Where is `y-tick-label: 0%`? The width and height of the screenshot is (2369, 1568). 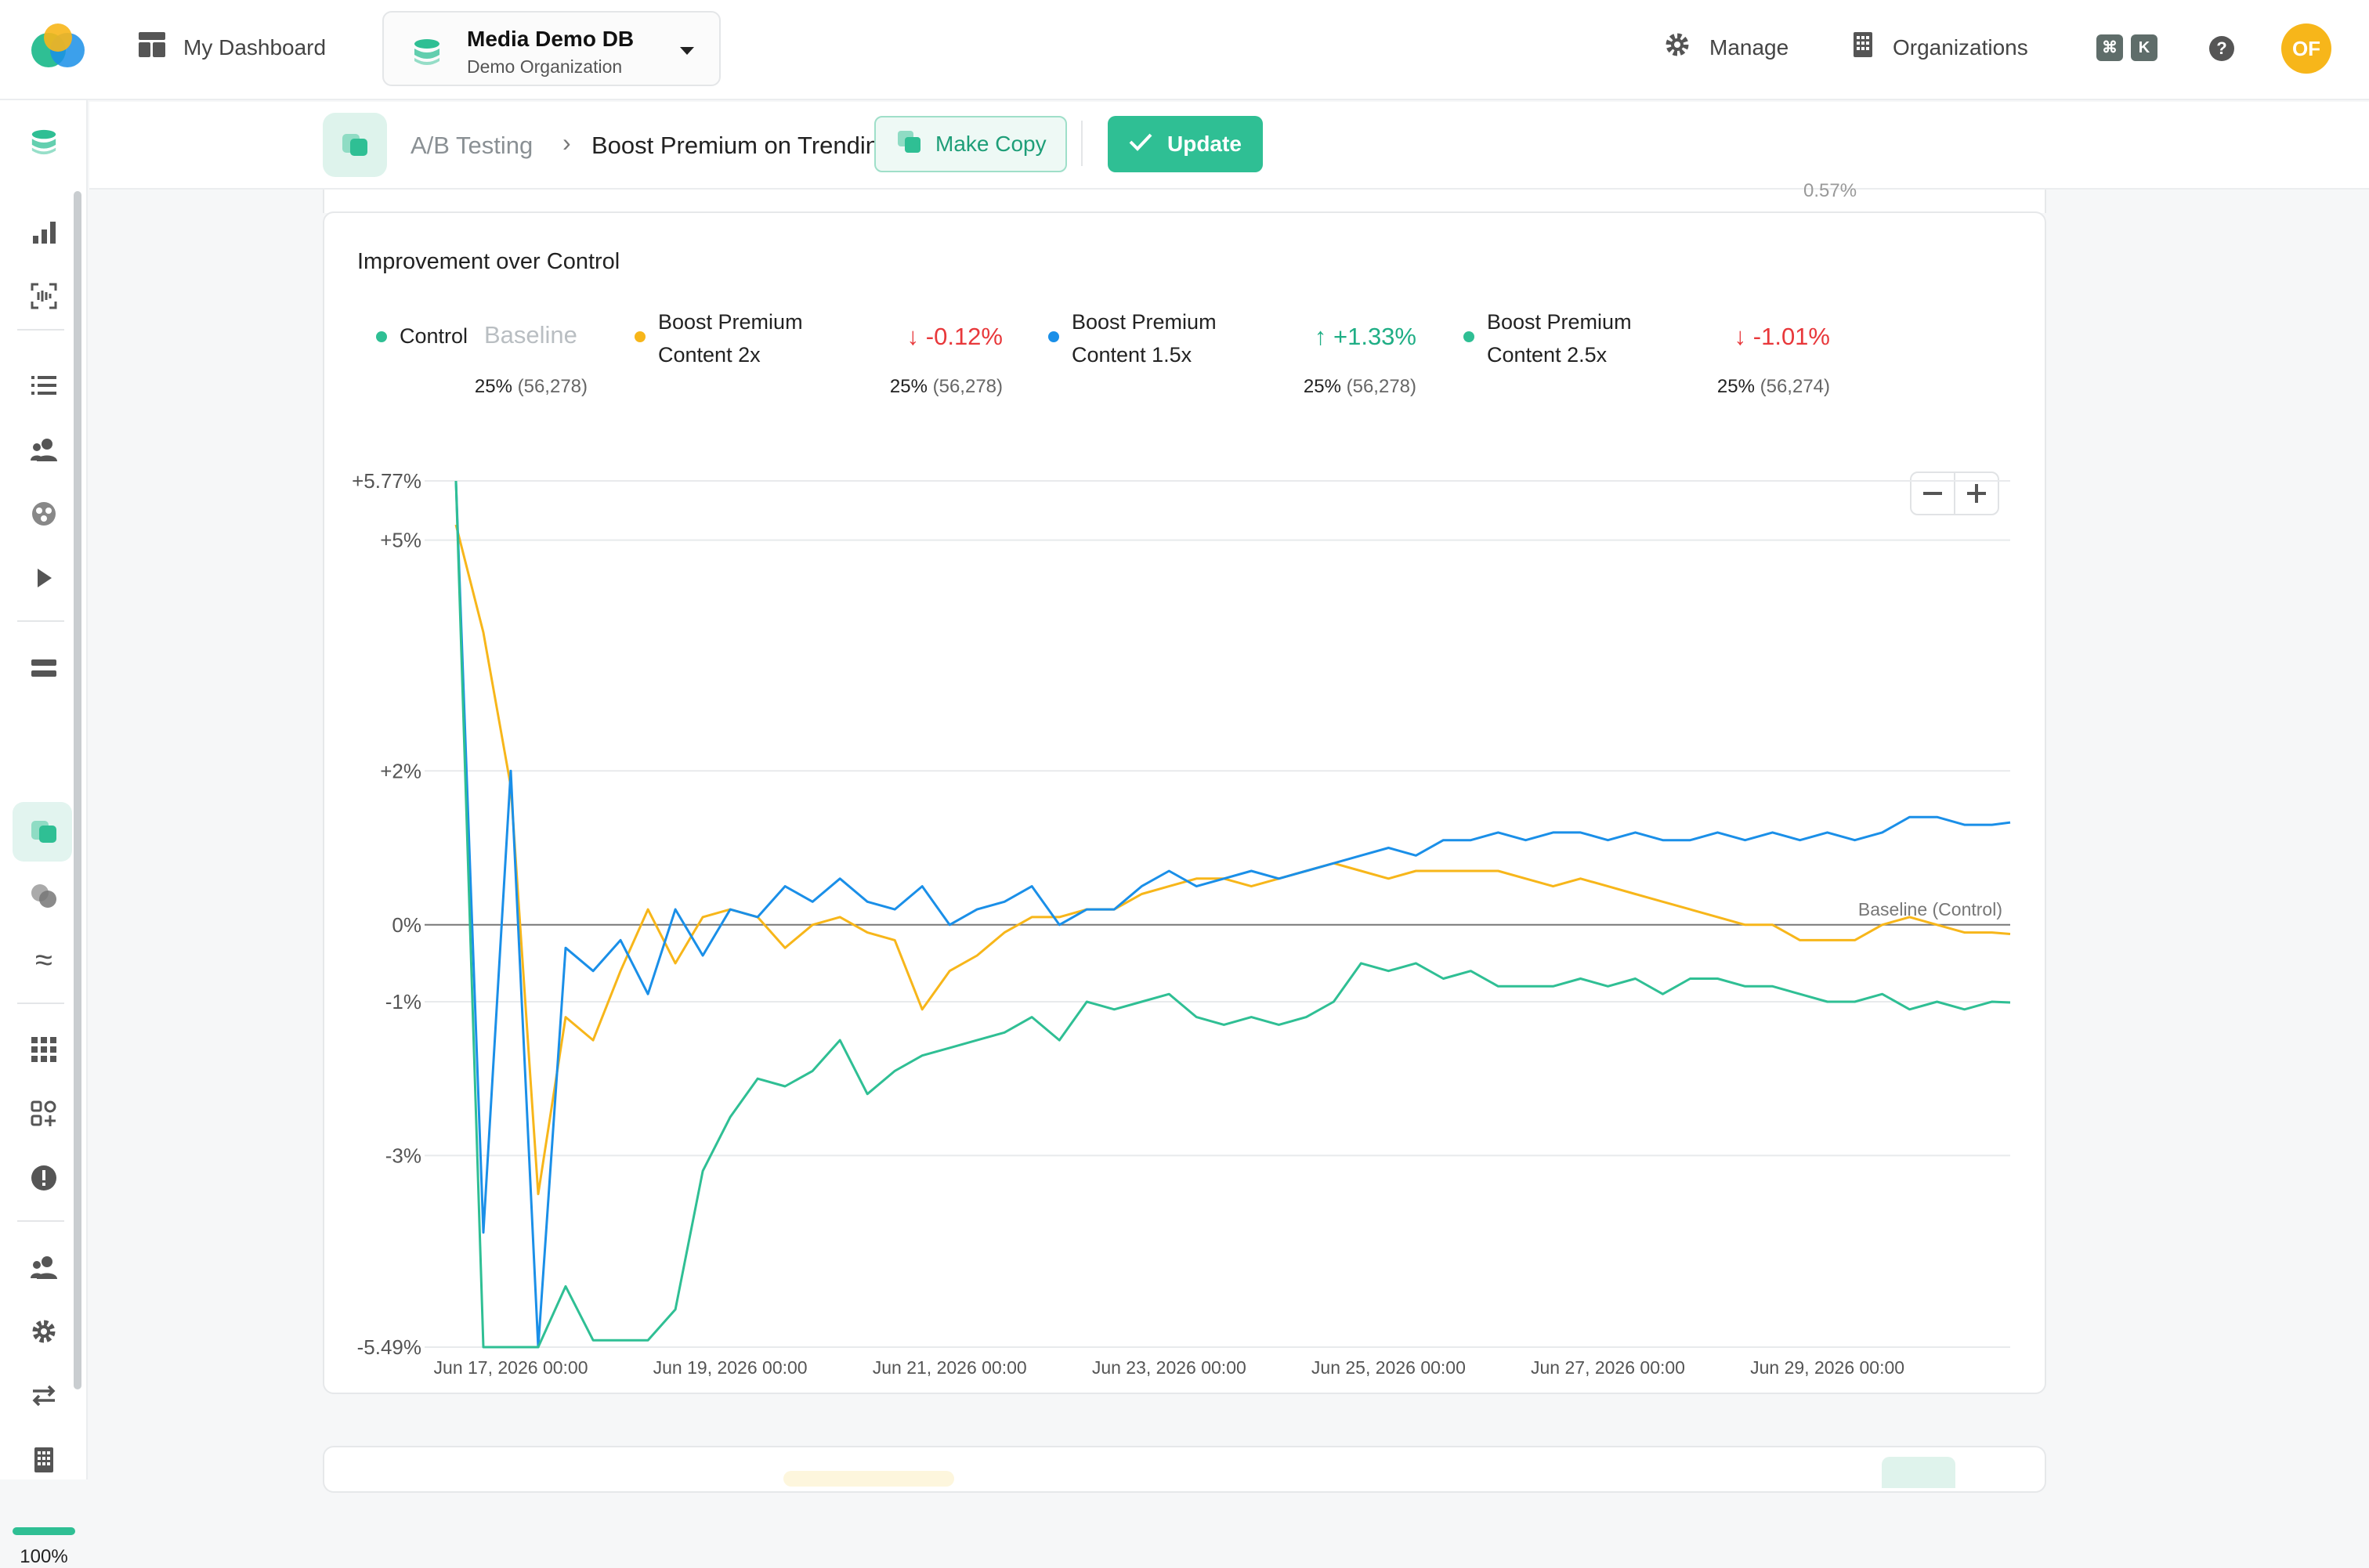 y-tick-label: 0% is located at coordinates (406, 925).